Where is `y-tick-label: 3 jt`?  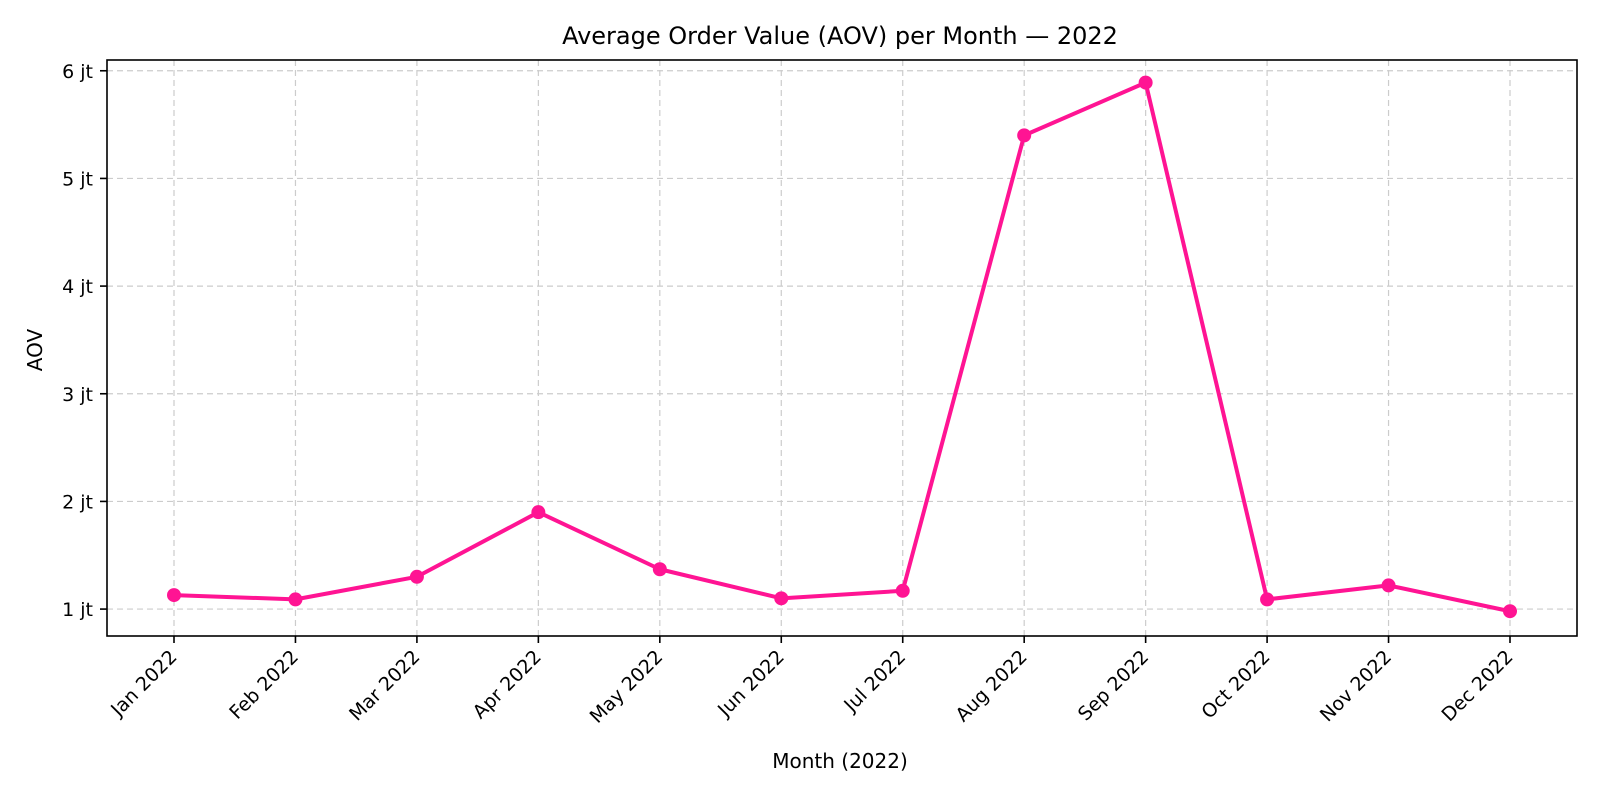 y-tick-label: 3 jt is located at coordinates (77, 395).